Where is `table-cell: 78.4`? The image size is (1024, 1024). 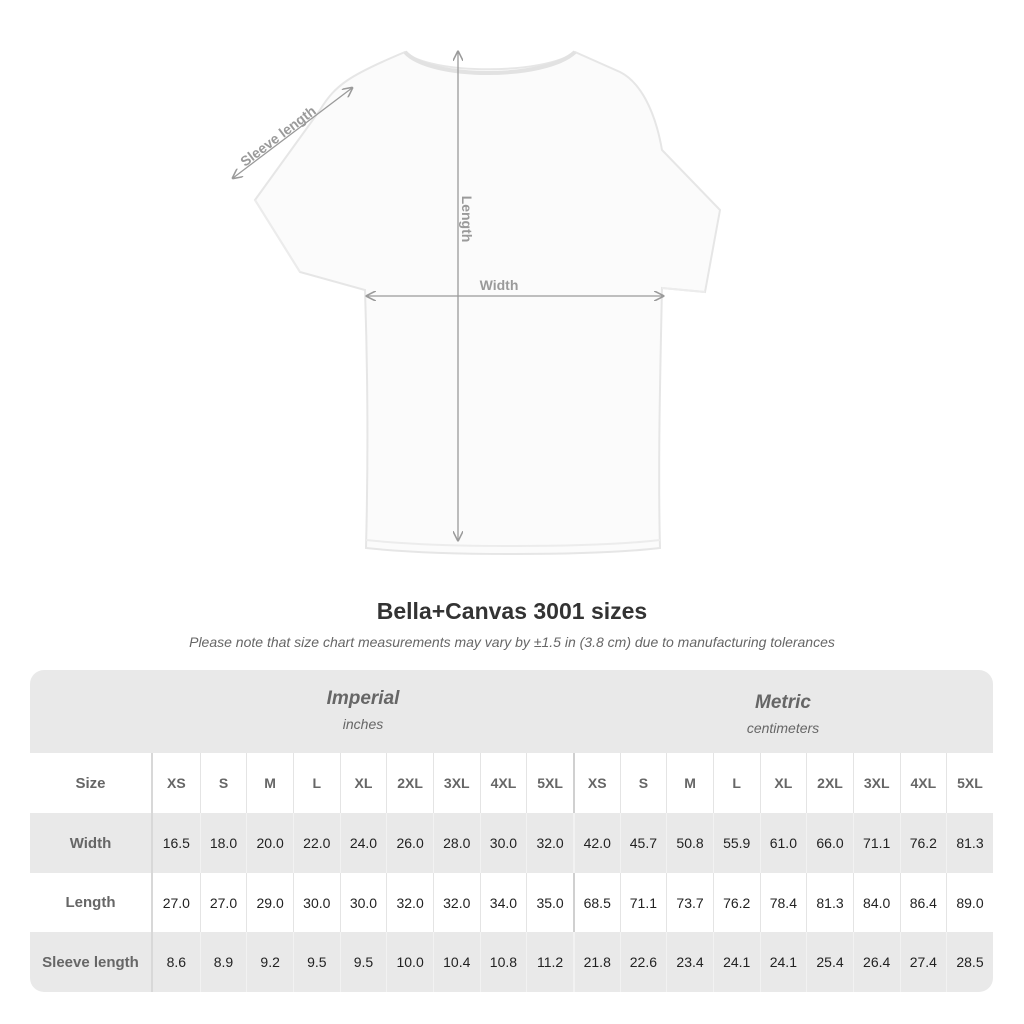
table-cell: 78.4 is located at coordinates (783, 902).